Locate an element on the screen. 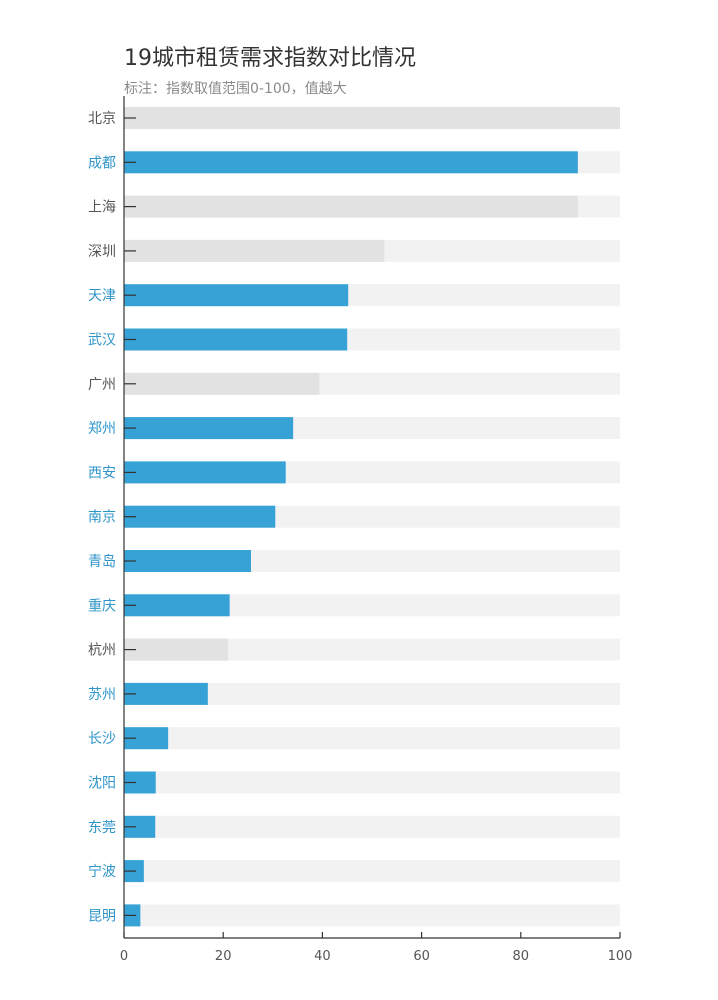 This screenshot has height=1000, width=718. category-label: 南京 is located at coordinates (102, 518).